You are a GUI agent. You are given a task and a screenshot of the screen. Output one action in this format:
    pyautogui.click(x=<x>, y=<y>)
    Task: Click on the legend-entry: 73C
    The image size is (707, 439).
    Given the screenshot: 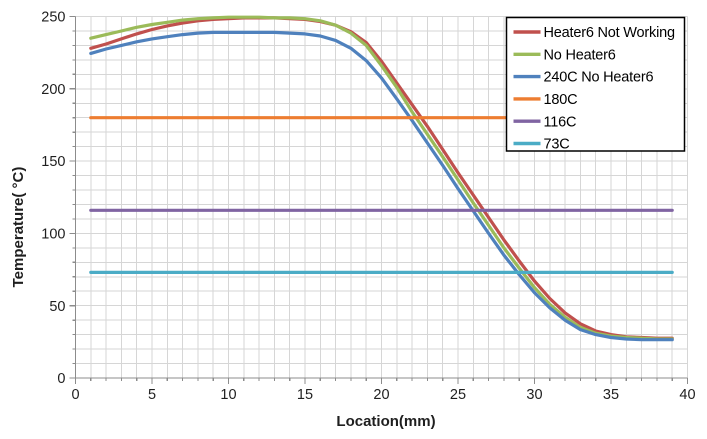 What is the action you would take?
    pyautogui.click(x=541, y=145)
    